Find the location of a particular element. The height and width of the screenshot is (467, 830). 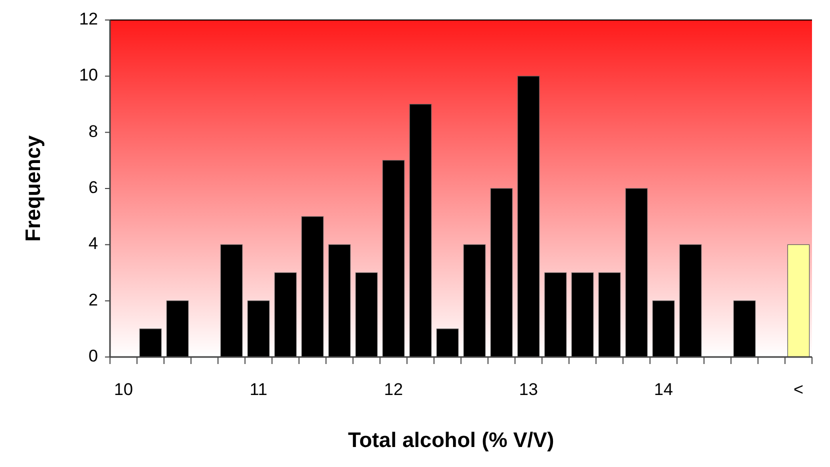

x-tick-label: 12 is located at coordinates (393, 389).